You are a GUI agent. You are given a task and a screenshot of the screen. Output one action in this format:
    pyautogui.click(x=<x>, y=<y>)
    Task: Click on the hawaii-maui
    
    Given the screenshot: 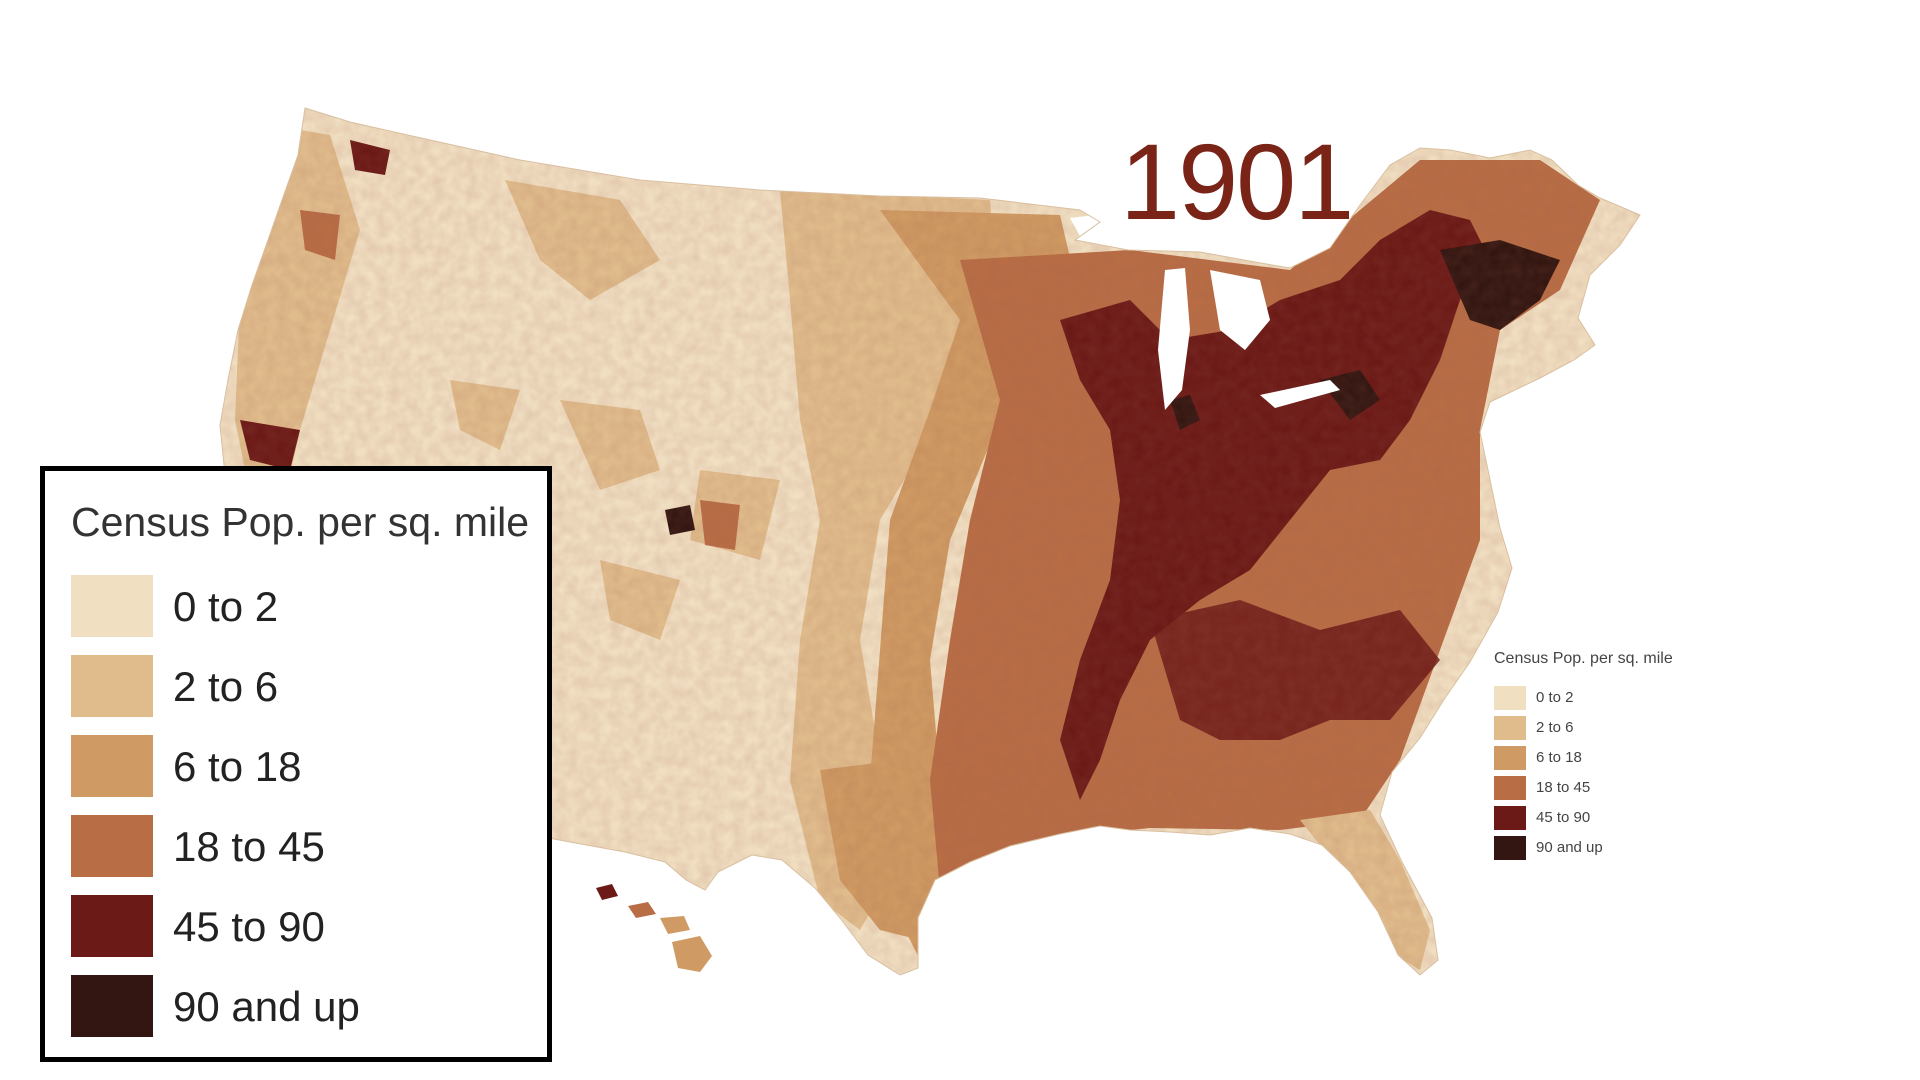 What is the action you would take?
    pyautogui.click(x=675, y=925)
    